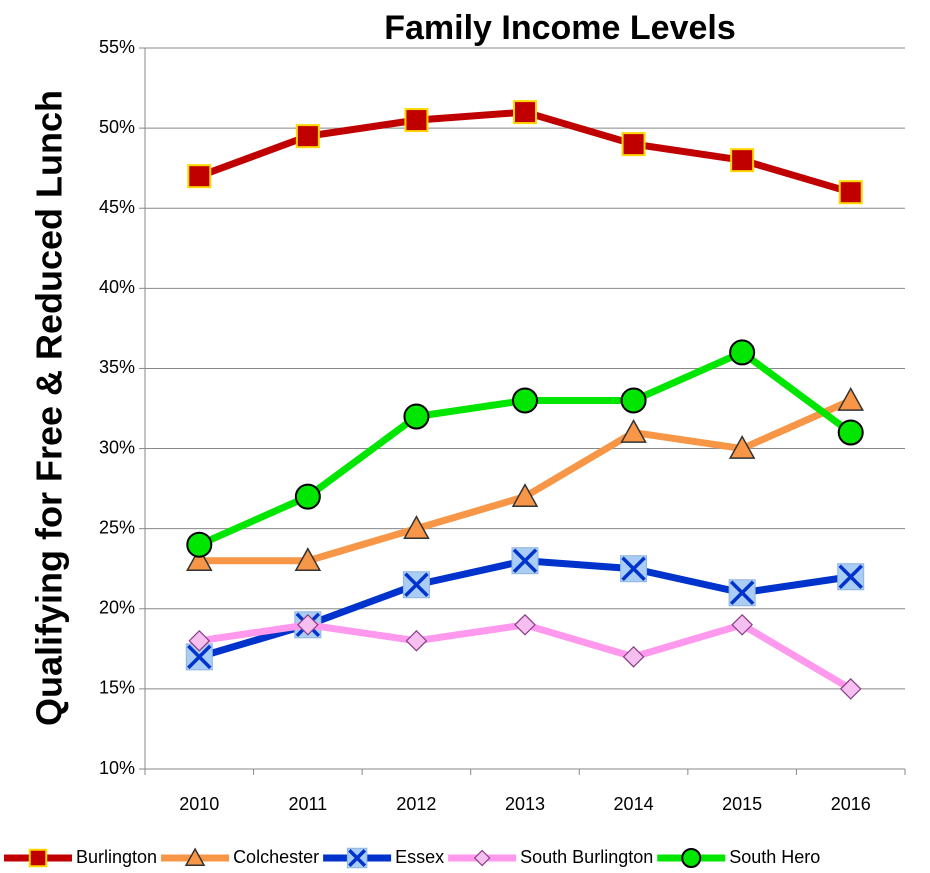 The image size is (930, 873). I want to click on legend-item: Burlington, so click(80, 857).